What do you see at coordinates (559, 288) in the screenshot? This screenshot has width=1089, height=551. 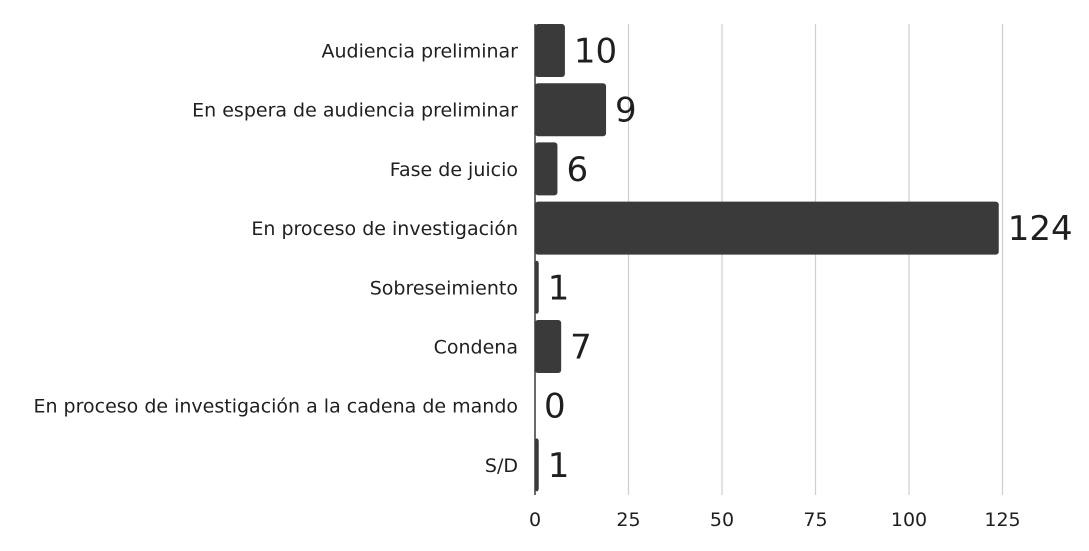 I see `value-label-4: 1` at bounding box center [559, 288].